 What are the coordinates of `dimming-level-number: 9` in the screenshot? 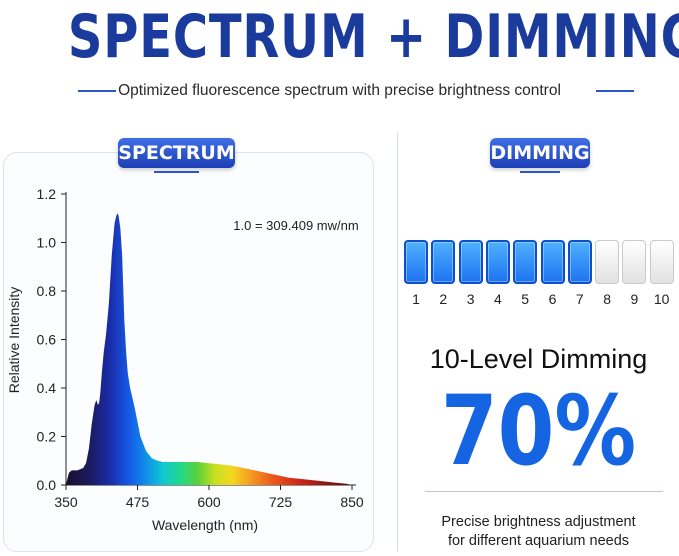 It's located at (634, 299).